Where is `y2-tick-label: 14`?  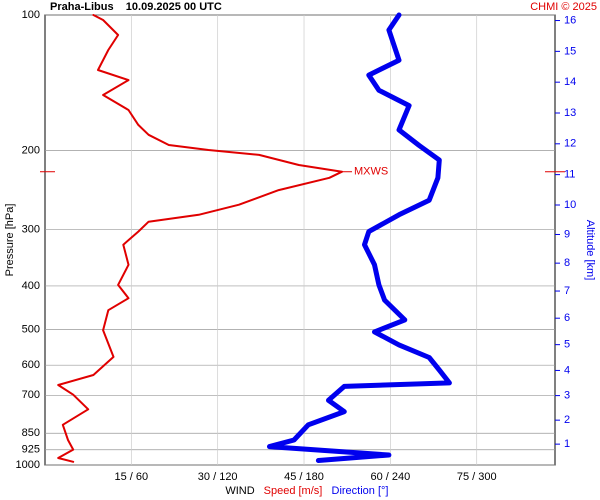 y2-tick-label: 14 is located at coordinates (570, 82).